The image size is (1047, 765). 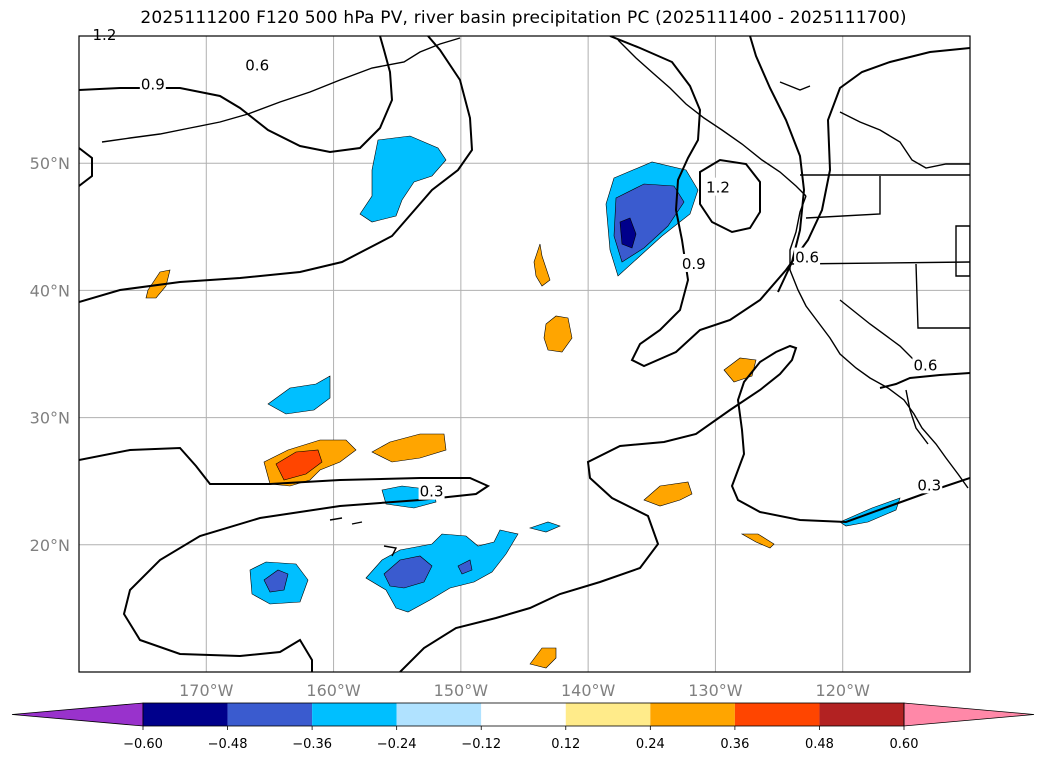 I want to click on colorbar-frame, so click(x=523, y=714).